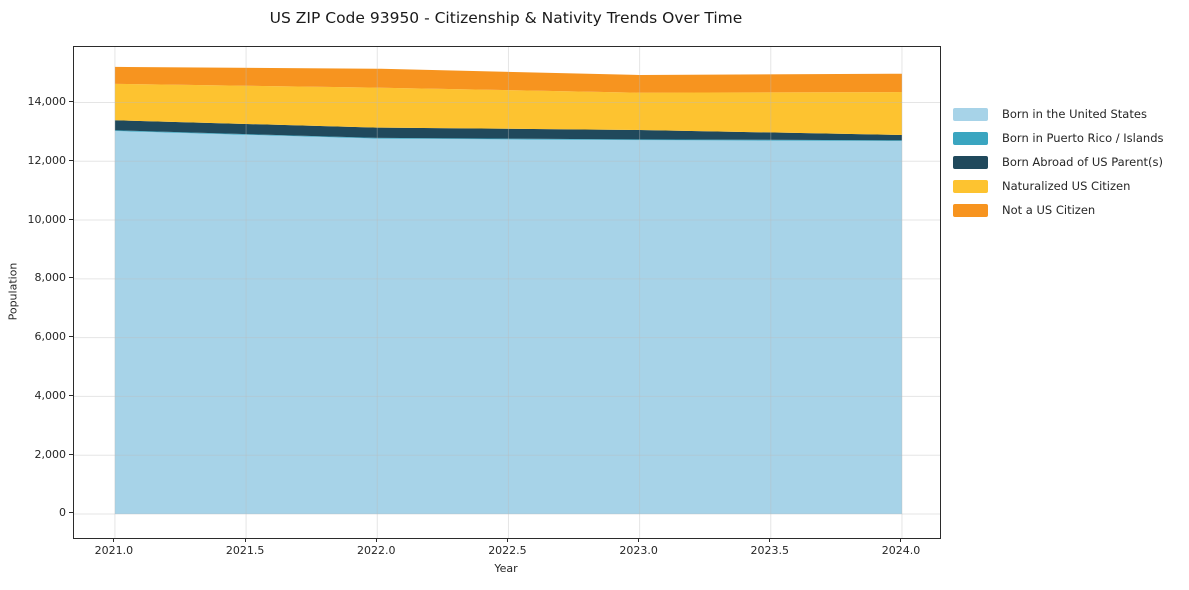  Describe the element at coordinates (1083, 138) in the screenshot. I see `legend-label: Born in Puerto Rico / Islands` at that location.